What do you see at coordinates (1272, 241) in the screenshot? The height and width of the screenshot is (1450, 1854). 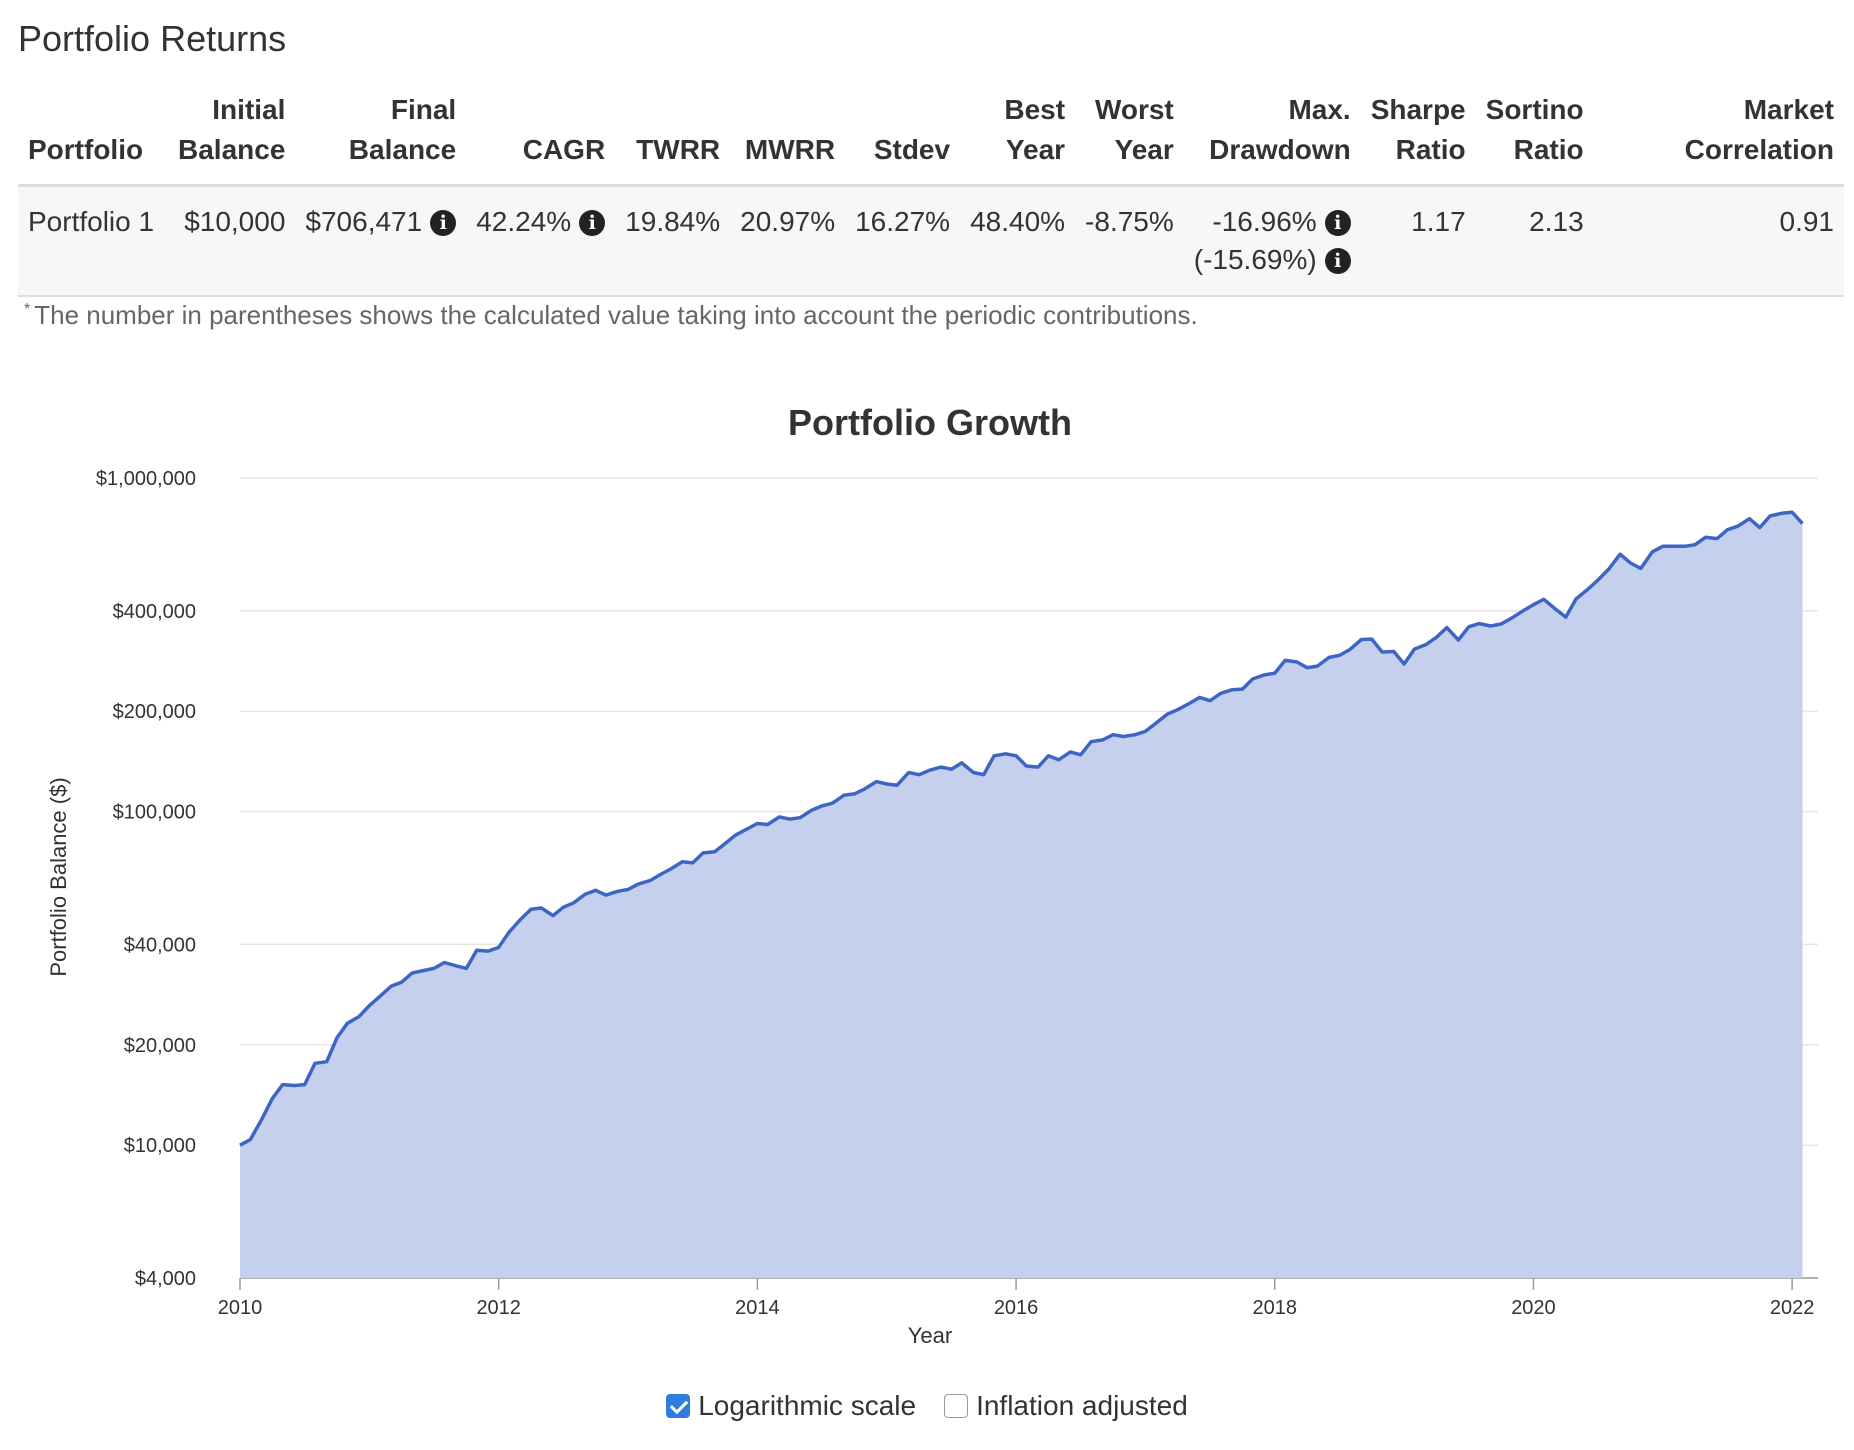 I see `cell-max-drawdown: -16.96% i (-15.69%) i` at bounding box center [1272, 241].